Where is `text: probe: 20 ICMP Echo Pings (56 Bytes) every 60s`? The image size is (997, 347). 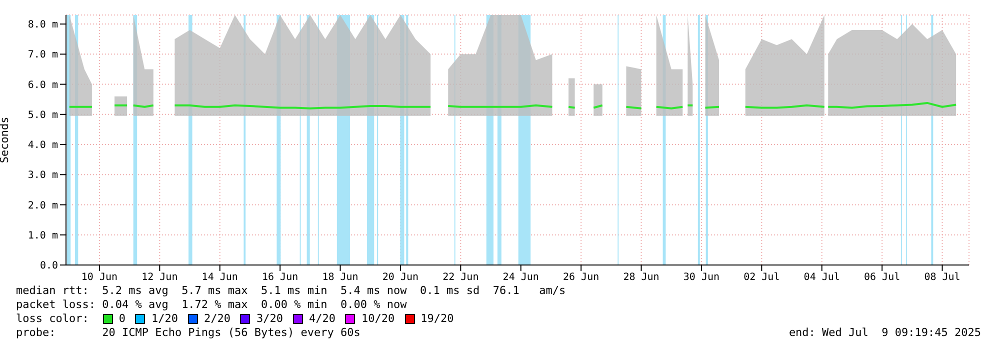 text: probe: 20 ICMP Echo Pings (56 Bytes) every 60s is located at coordinates (189, 333).